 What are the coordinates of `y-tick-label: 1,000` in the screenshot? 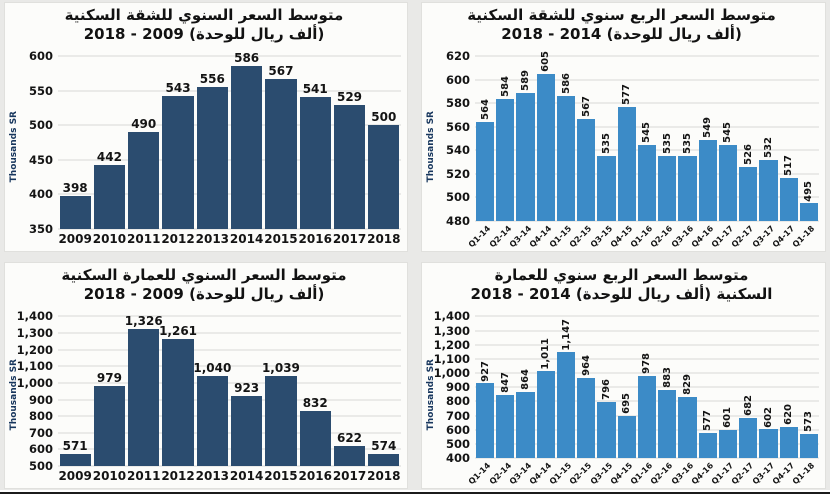 It's located at (451, 373).